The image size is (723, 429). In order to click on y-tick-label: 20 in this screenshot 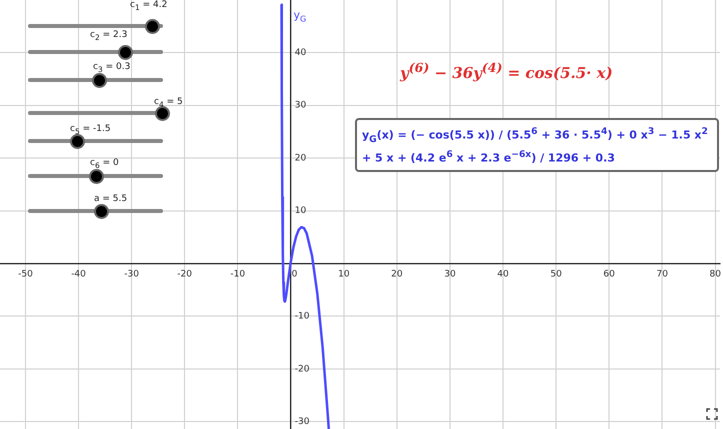, I will do `click(300, 158)`.